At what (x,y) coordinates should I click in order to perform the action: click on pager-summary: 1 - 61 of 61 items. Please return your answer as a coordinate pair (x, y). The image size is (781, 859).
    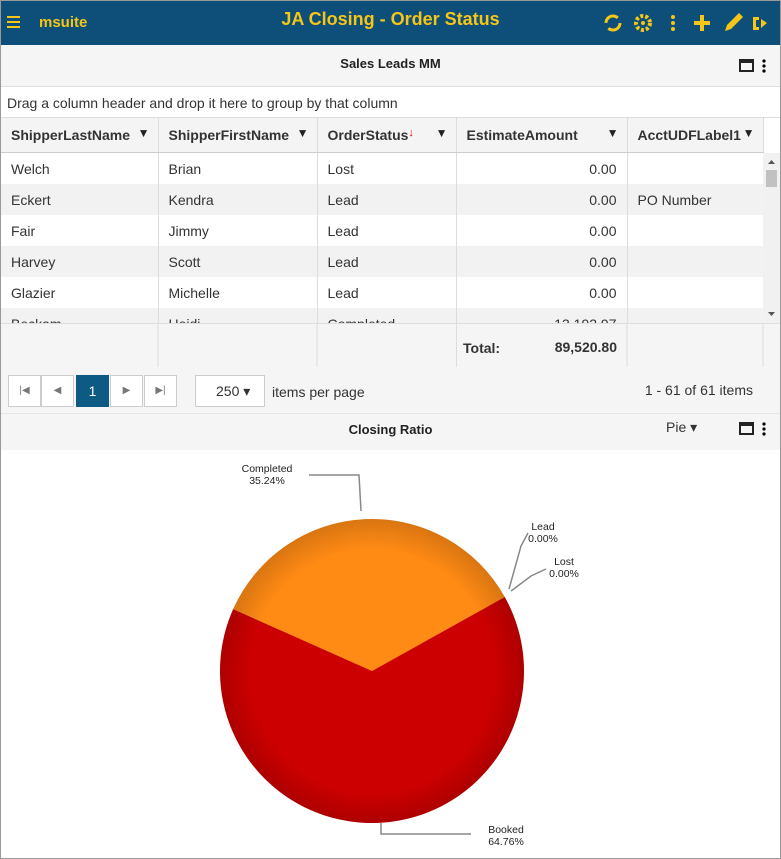
    Looking at the image, I should click on (698, 390).